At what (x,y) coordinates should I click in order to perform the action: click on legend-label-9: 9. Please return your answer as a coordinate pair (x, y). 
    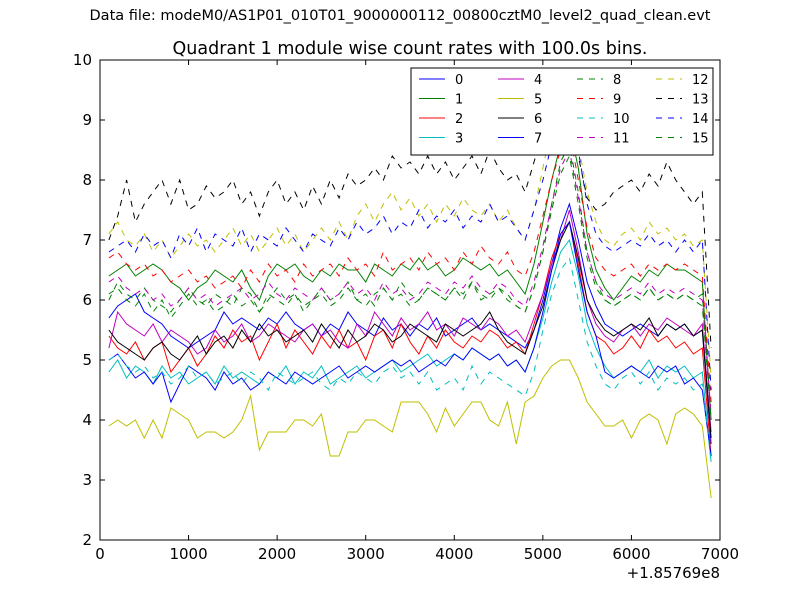
    Looking at the image, I should click on (617, 100).